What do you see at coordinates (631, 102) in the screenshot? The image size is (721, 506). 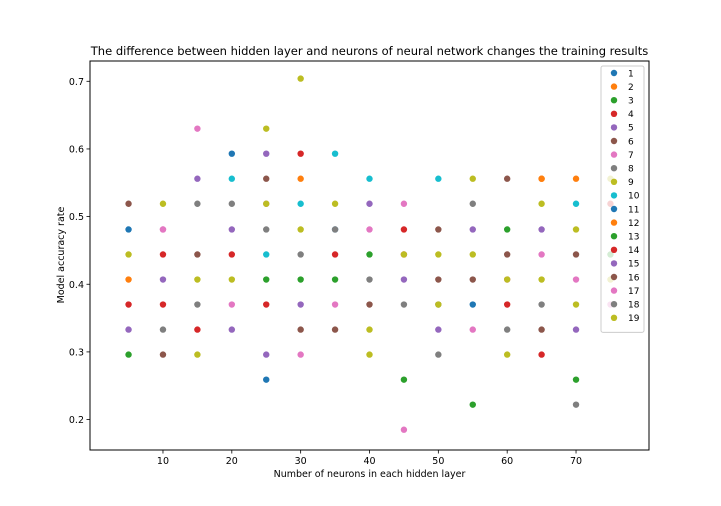 I see `legend-label: 3` at bounding box center [631, 102].